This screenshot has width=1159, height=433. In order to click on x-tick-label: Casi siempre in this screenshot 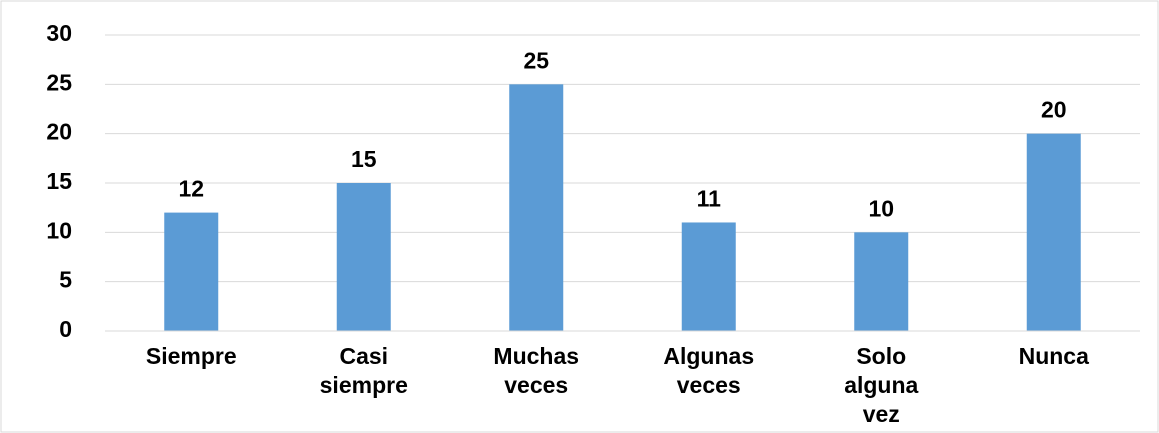, I will do `click(364, 370)`.